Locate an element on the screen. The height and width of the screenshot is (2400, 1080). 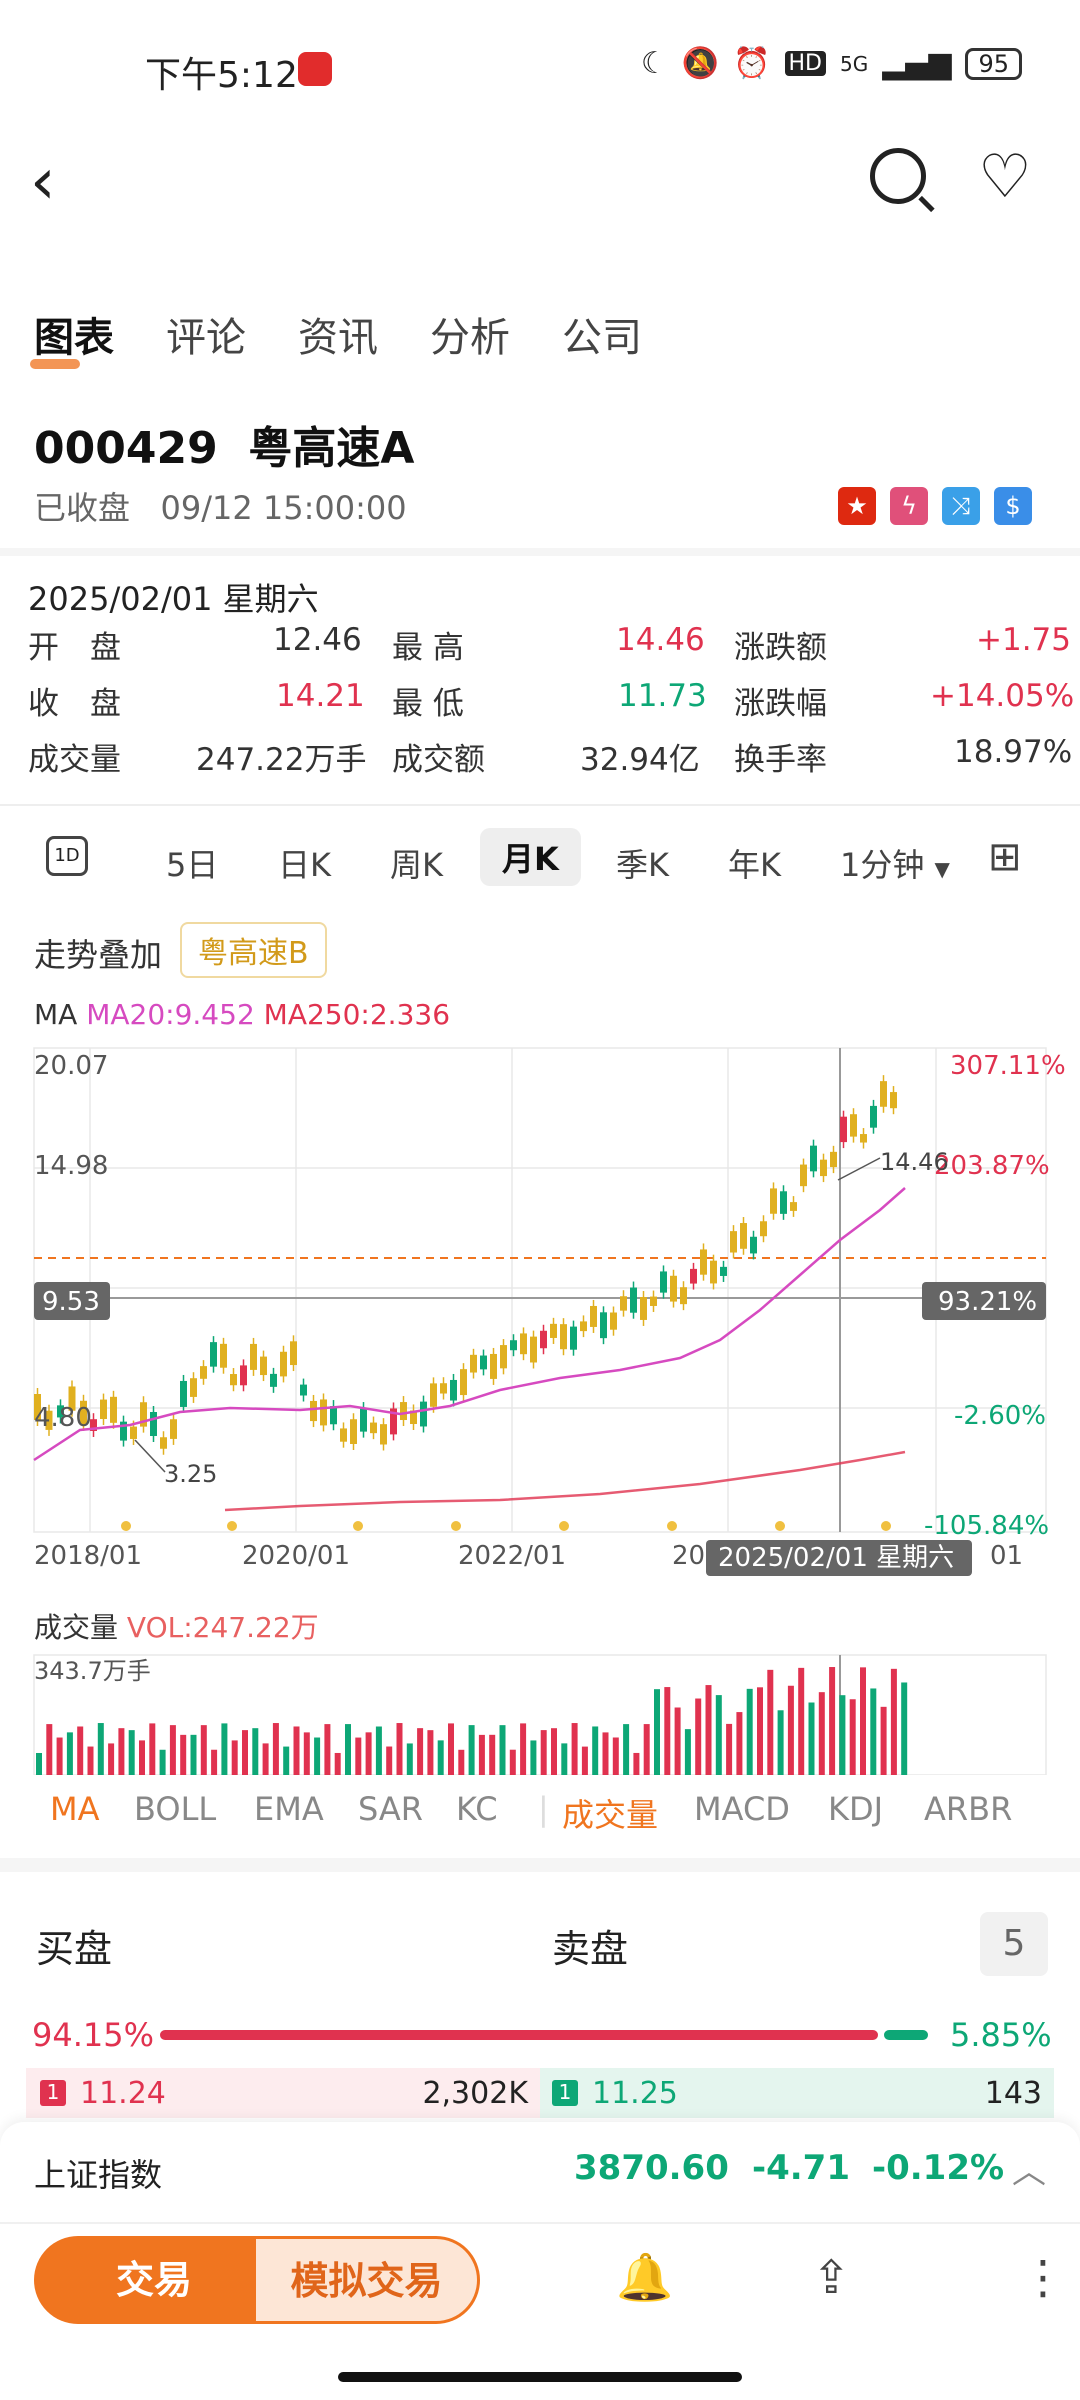
index-change: -4.71 is located at coordinates (801, 2168).